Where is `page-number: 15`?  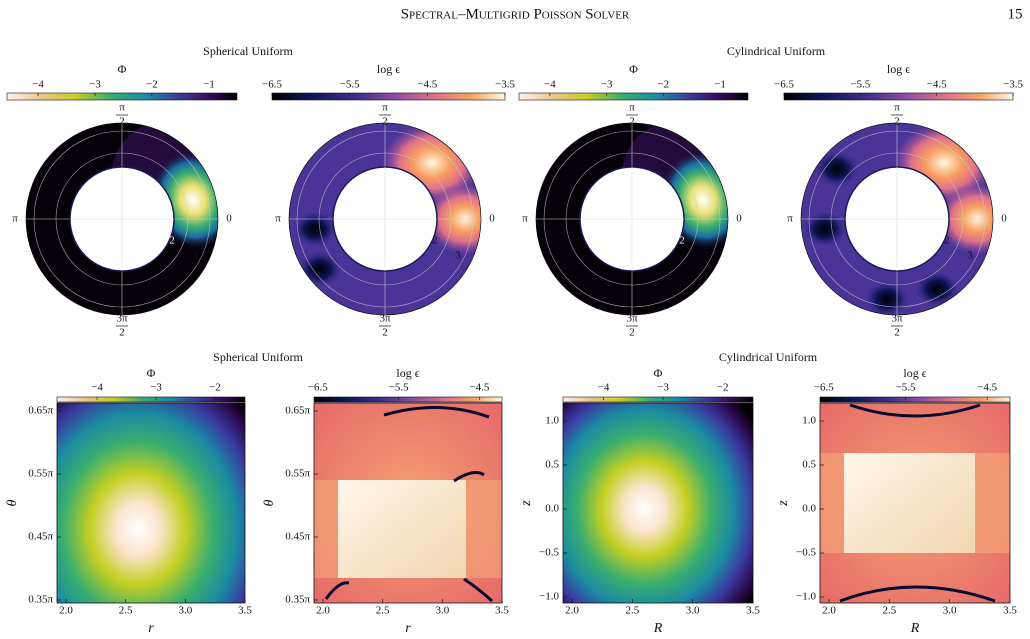 page-number: 15 is located at coordinates (1015, 14).